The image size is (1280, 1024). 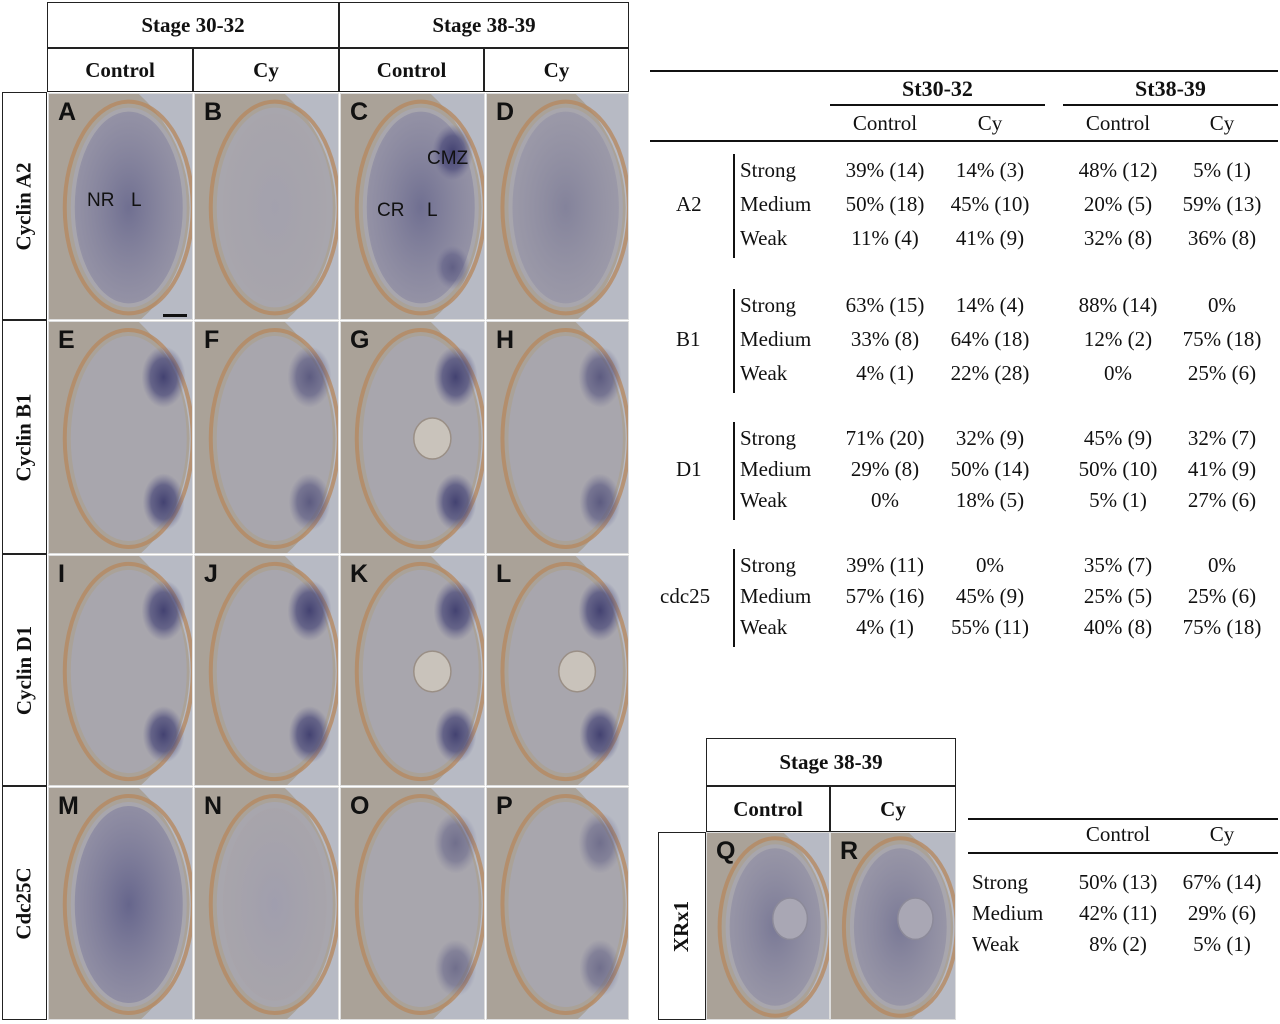 What do you see at coordinates (1118, 469) in the screenshot?
I see `table-cell: 50% (10)` at bounding box center [1118, 469].